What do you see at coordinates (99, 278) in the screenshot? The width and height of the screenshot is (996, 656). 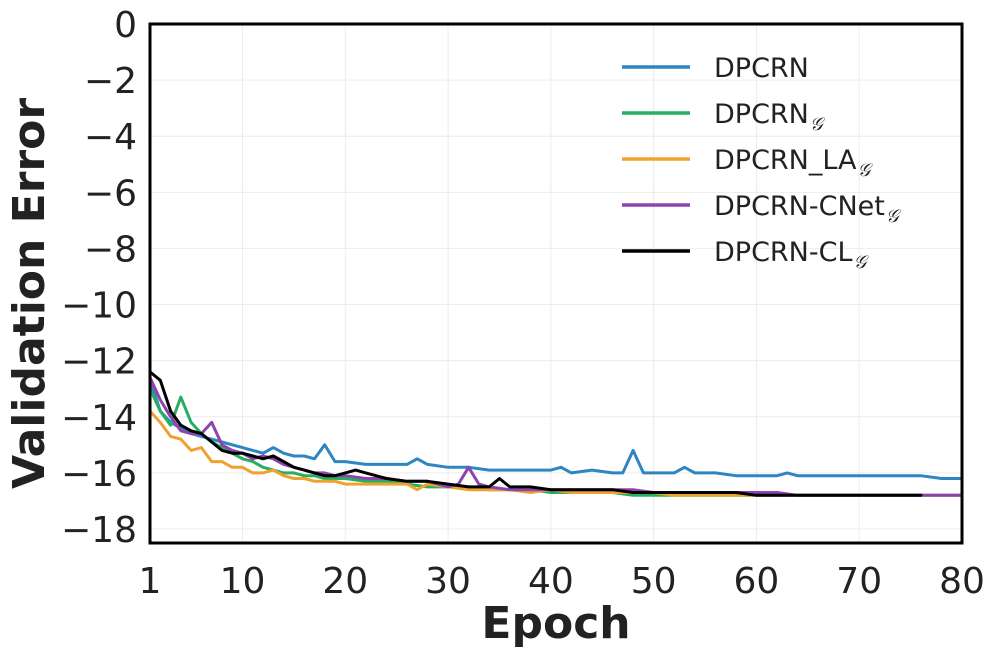 I see `y-tick-labels: 0 −2 −4 −6 −8 −10 −12 −14 −16 −18` at bounding box center [99, 278].